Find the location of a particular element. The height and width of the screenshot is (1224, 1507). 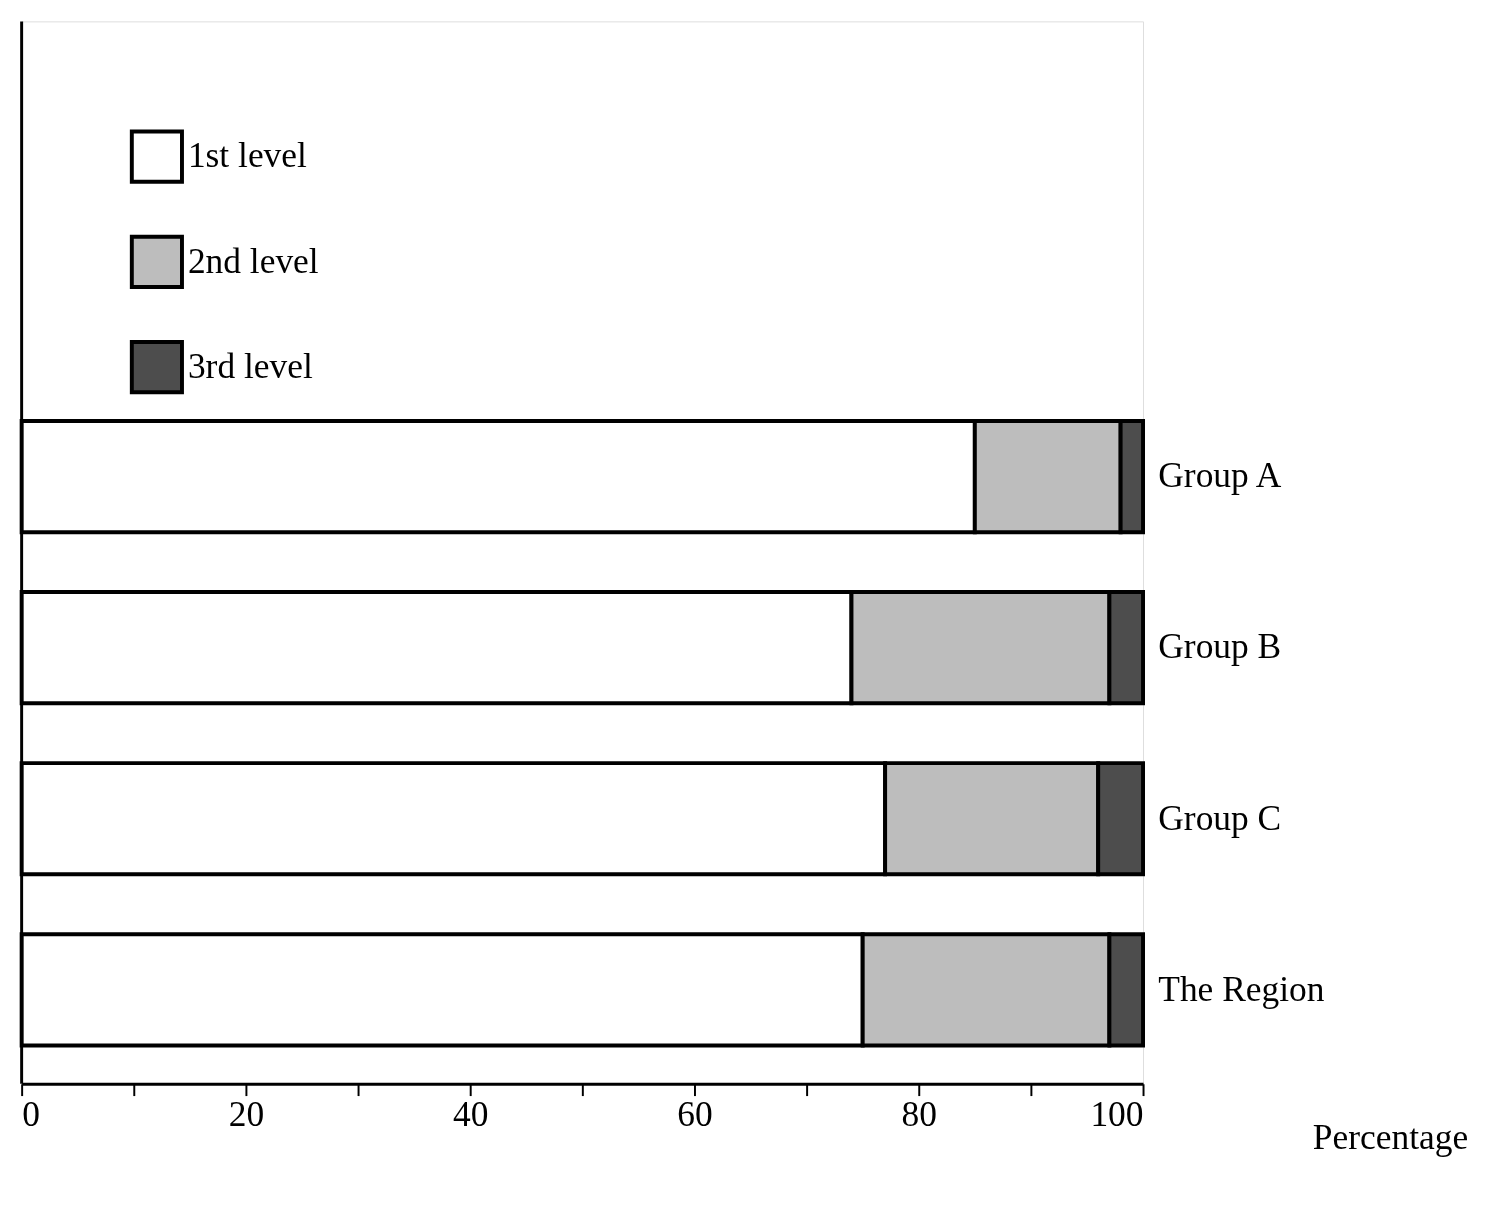

x-tick-label: 80 is located at coordinates (919, 1113).